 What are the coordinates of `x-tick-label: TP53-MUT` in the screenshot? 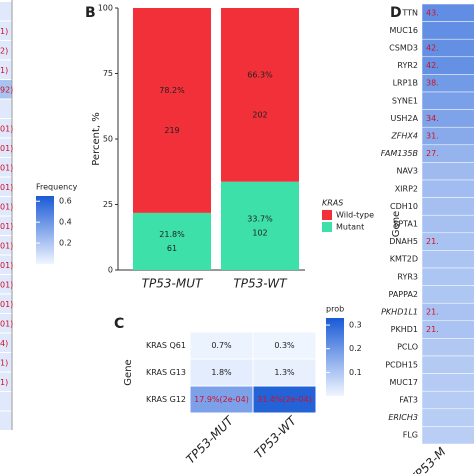 It's located at (173, 284).